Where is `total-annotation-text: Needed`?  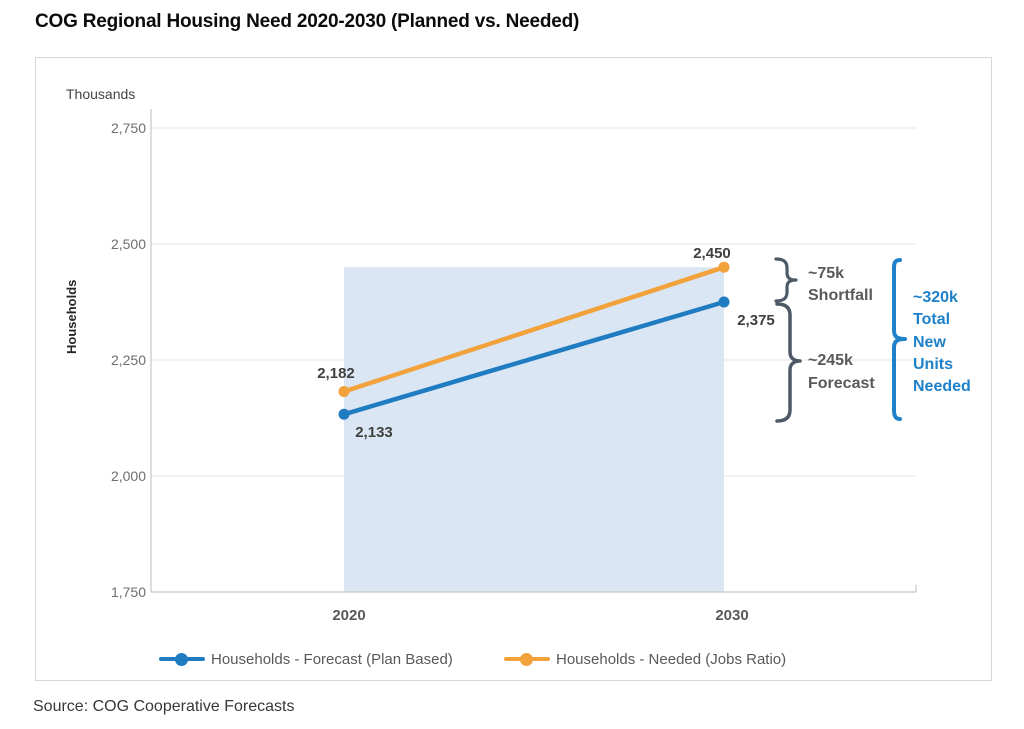 total-annotation-text: Needed is located at coordinates (942, 386).